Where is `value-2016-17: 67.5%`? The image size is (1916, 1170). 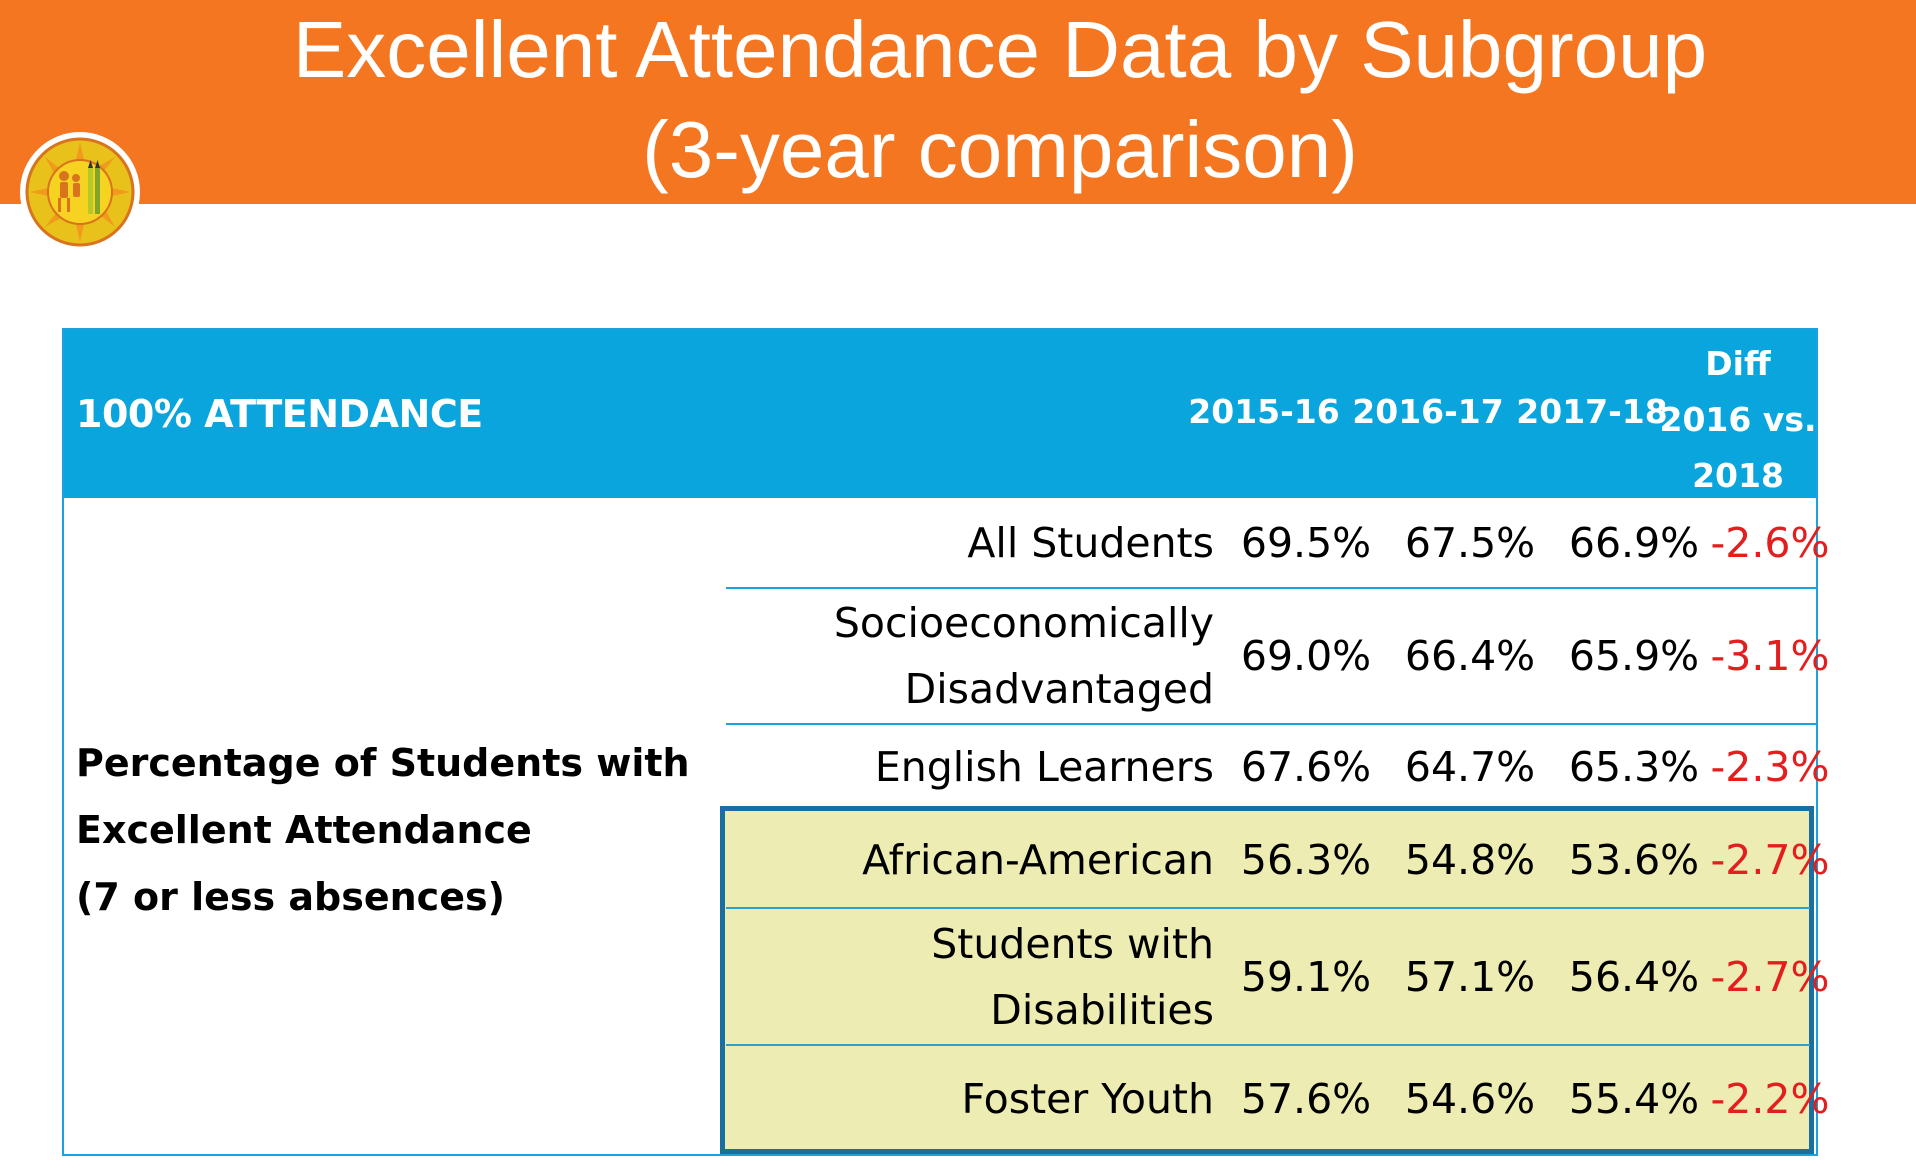
value-2016-17: 67.5% is located at coordinates (1470, 542).